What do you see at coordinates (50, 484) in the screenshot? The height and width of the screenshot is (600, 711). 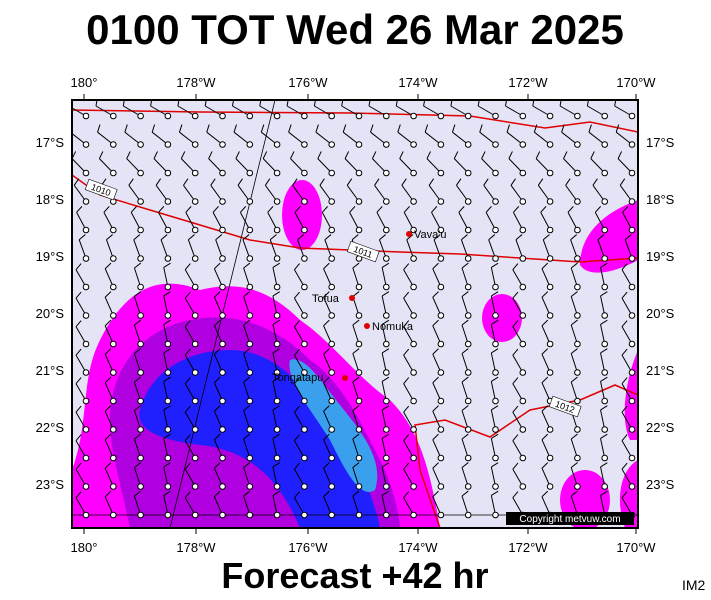 I see `lat-label: 23°S` at bounding box center [50, 484].